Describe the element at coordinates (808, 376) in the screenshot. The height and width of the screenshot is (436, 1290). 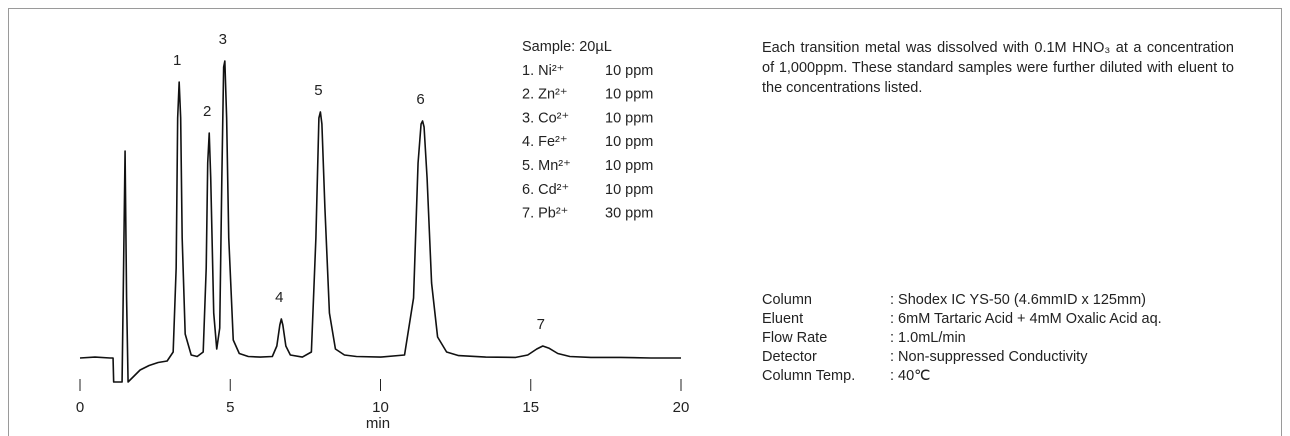
I see `condition-key: Column Temp.` at that location.